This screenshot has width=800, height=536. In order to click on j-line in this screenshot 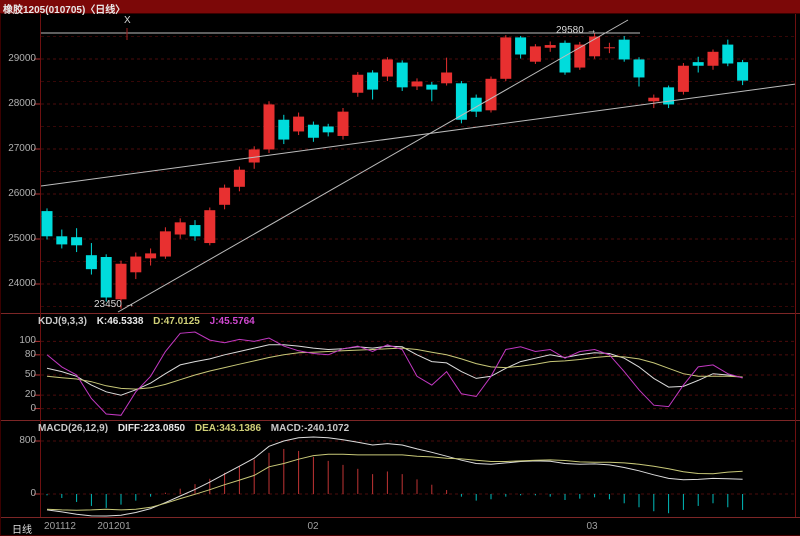, I will do `click(394, 373)`.